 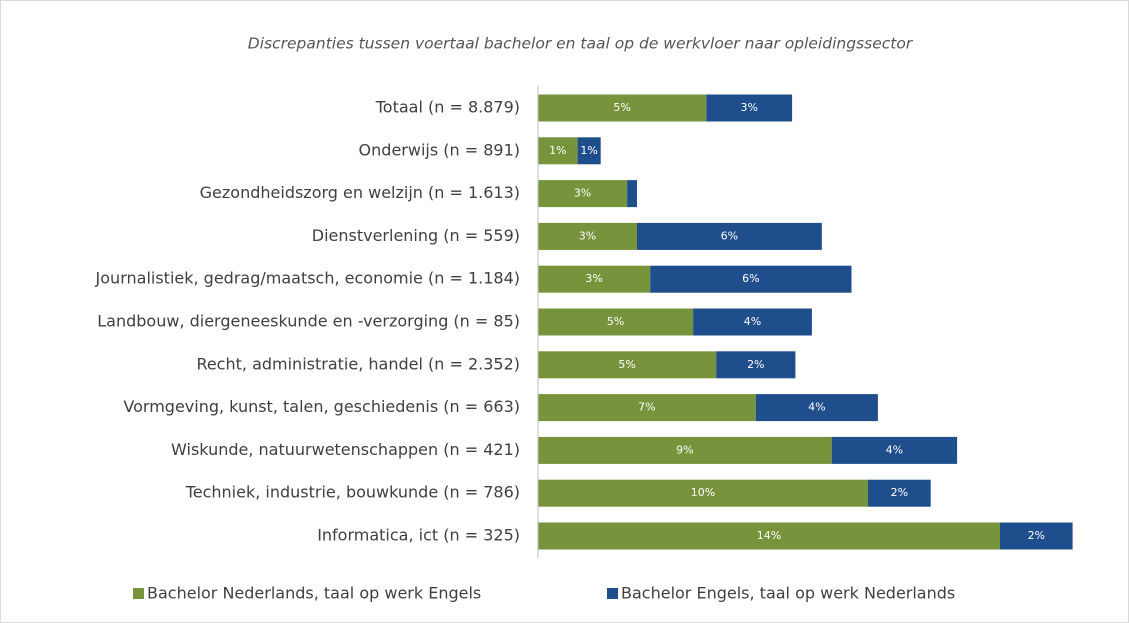 What do you see at coordinates (358, 363) in the screenshot?
I see `category-label: Recht, administratie, handel (n = 2.352)` at bounding box center [358, 363].